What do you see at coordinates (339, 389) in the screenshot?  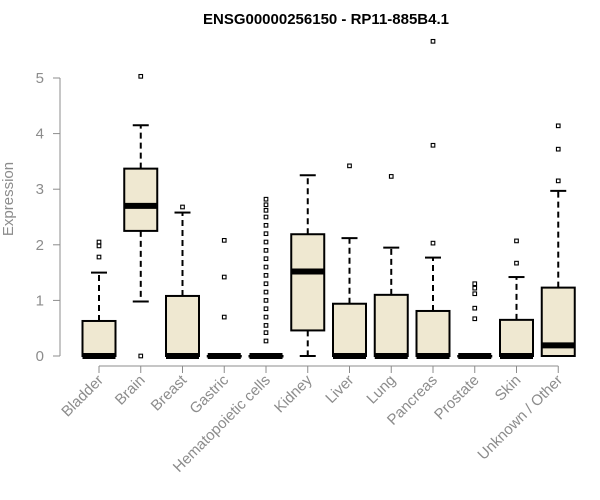 I see `x-tick-label: Liver` at bounding box center [339, 389].